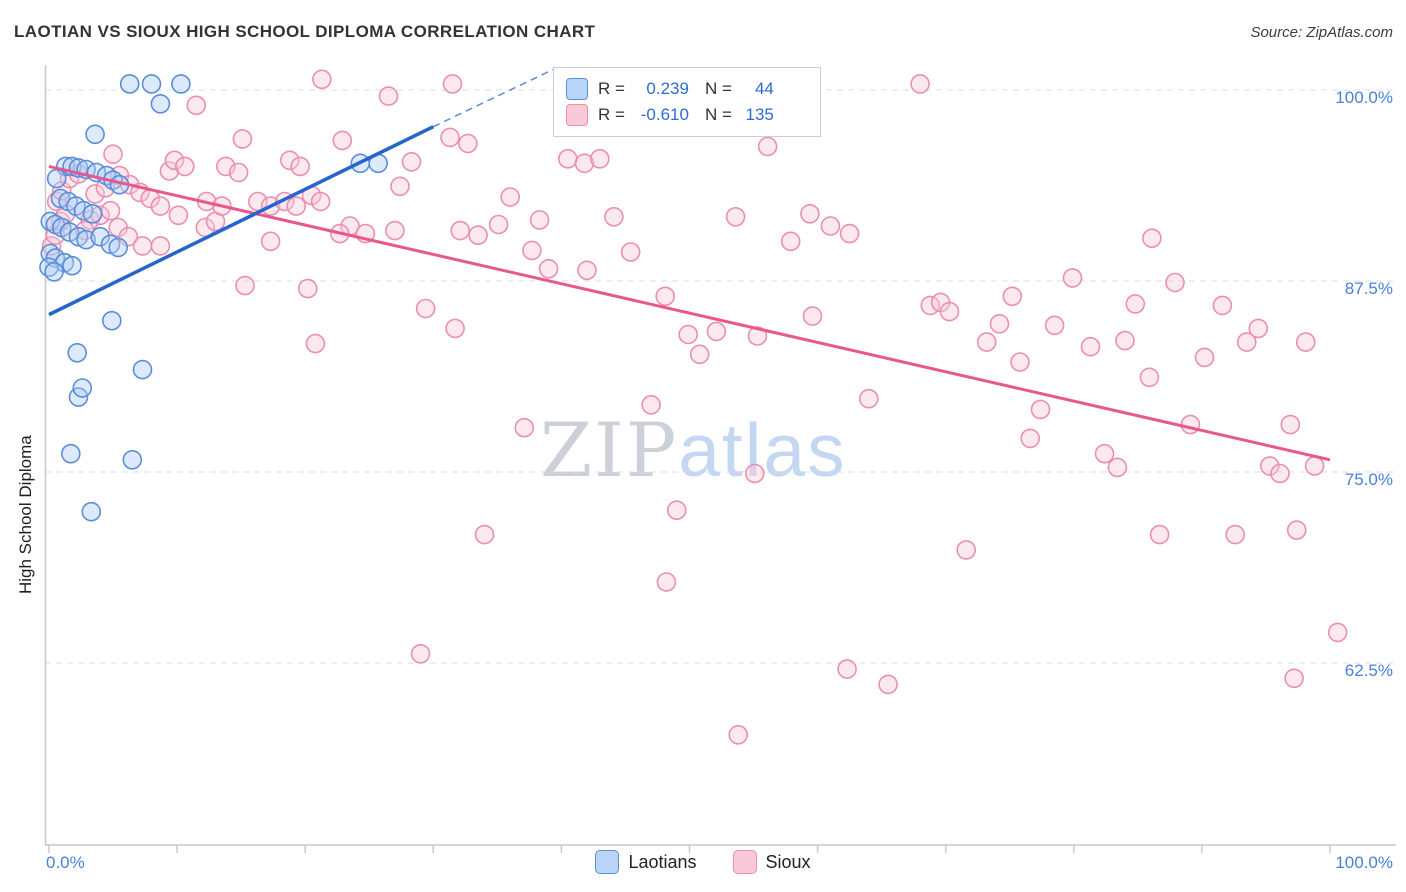 This screenshot has height=892, width=1406. I want to click on source-link: Source: ZipAtlas.com, so click(1321, 32).